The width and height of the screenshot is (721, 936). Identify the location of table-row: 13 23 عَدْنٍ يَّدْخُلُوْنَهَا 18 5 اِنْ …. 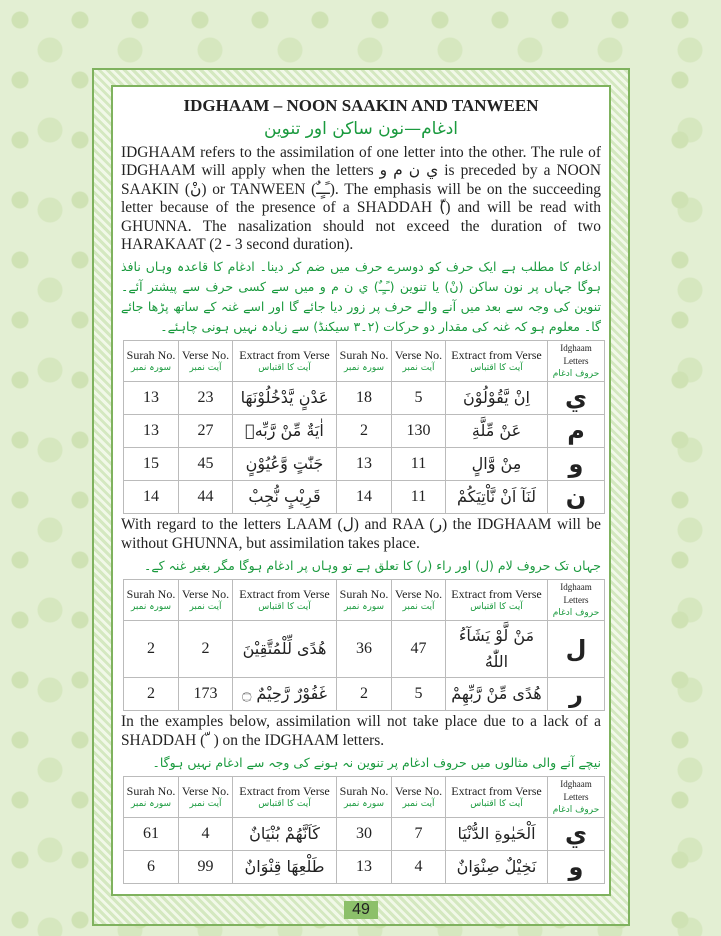
(364, 398).